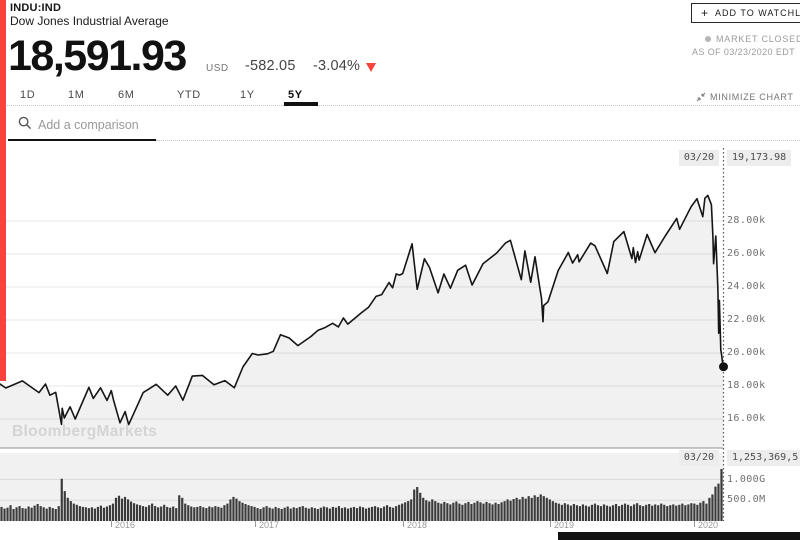 The width and height of the screenshot is (800, 540). I want to click on ticker-symbol: INDU:IND, so click(36, 8).